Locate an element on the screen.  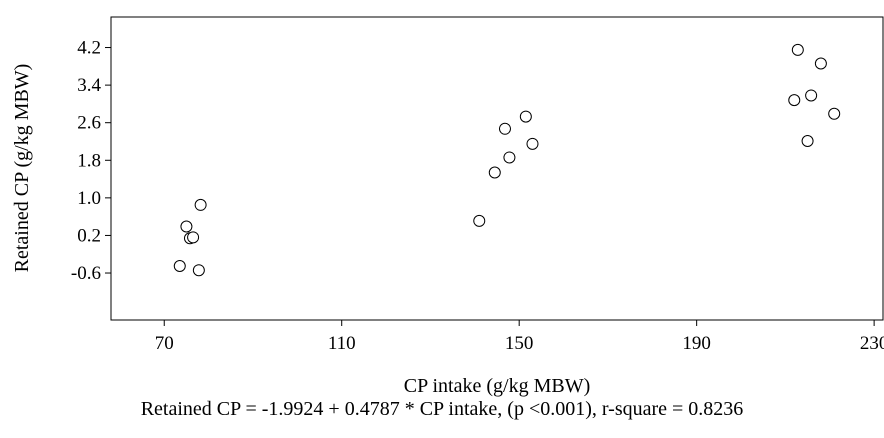
y-tick-label: 1.8 is located at coordinates (89, 160).